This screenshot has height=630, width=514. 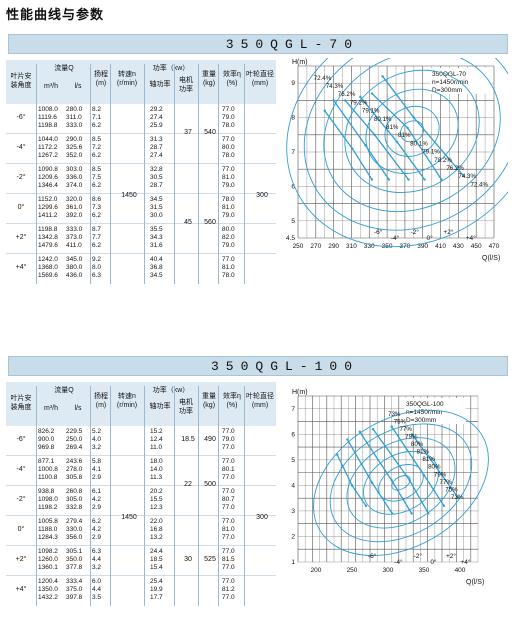 What do you see at coordinates (97, 507) in the screenshot?
I see `head-value: 2.9` at bounding box center [97, 507].